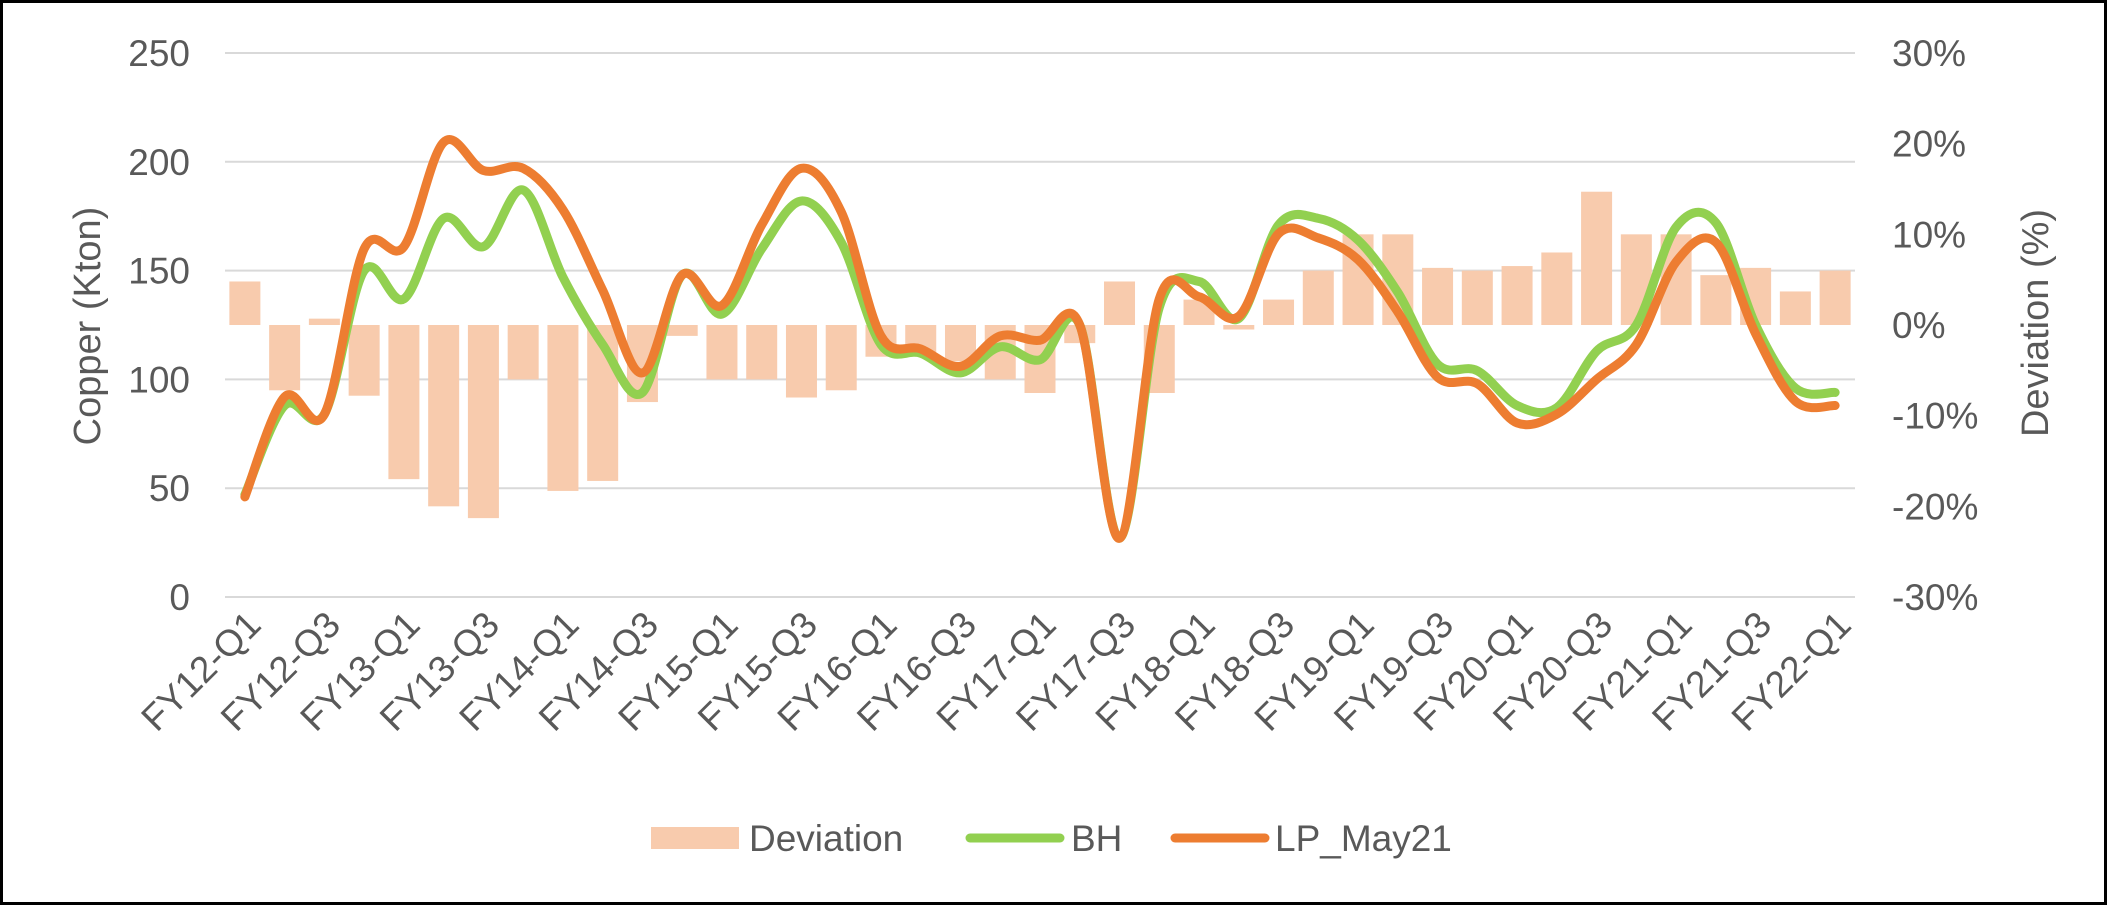  Describe the element at coordinates (1929, 144) in the screenshot. I see `y2-tick-label: 20%` at that location.